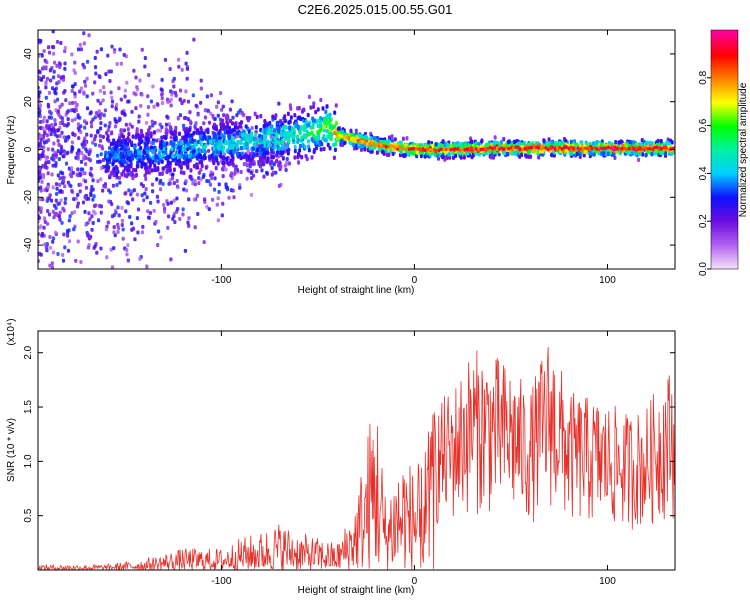 The image size is (750, 600). I want to click on snr-xtick-label: -100, so click(221, 581).